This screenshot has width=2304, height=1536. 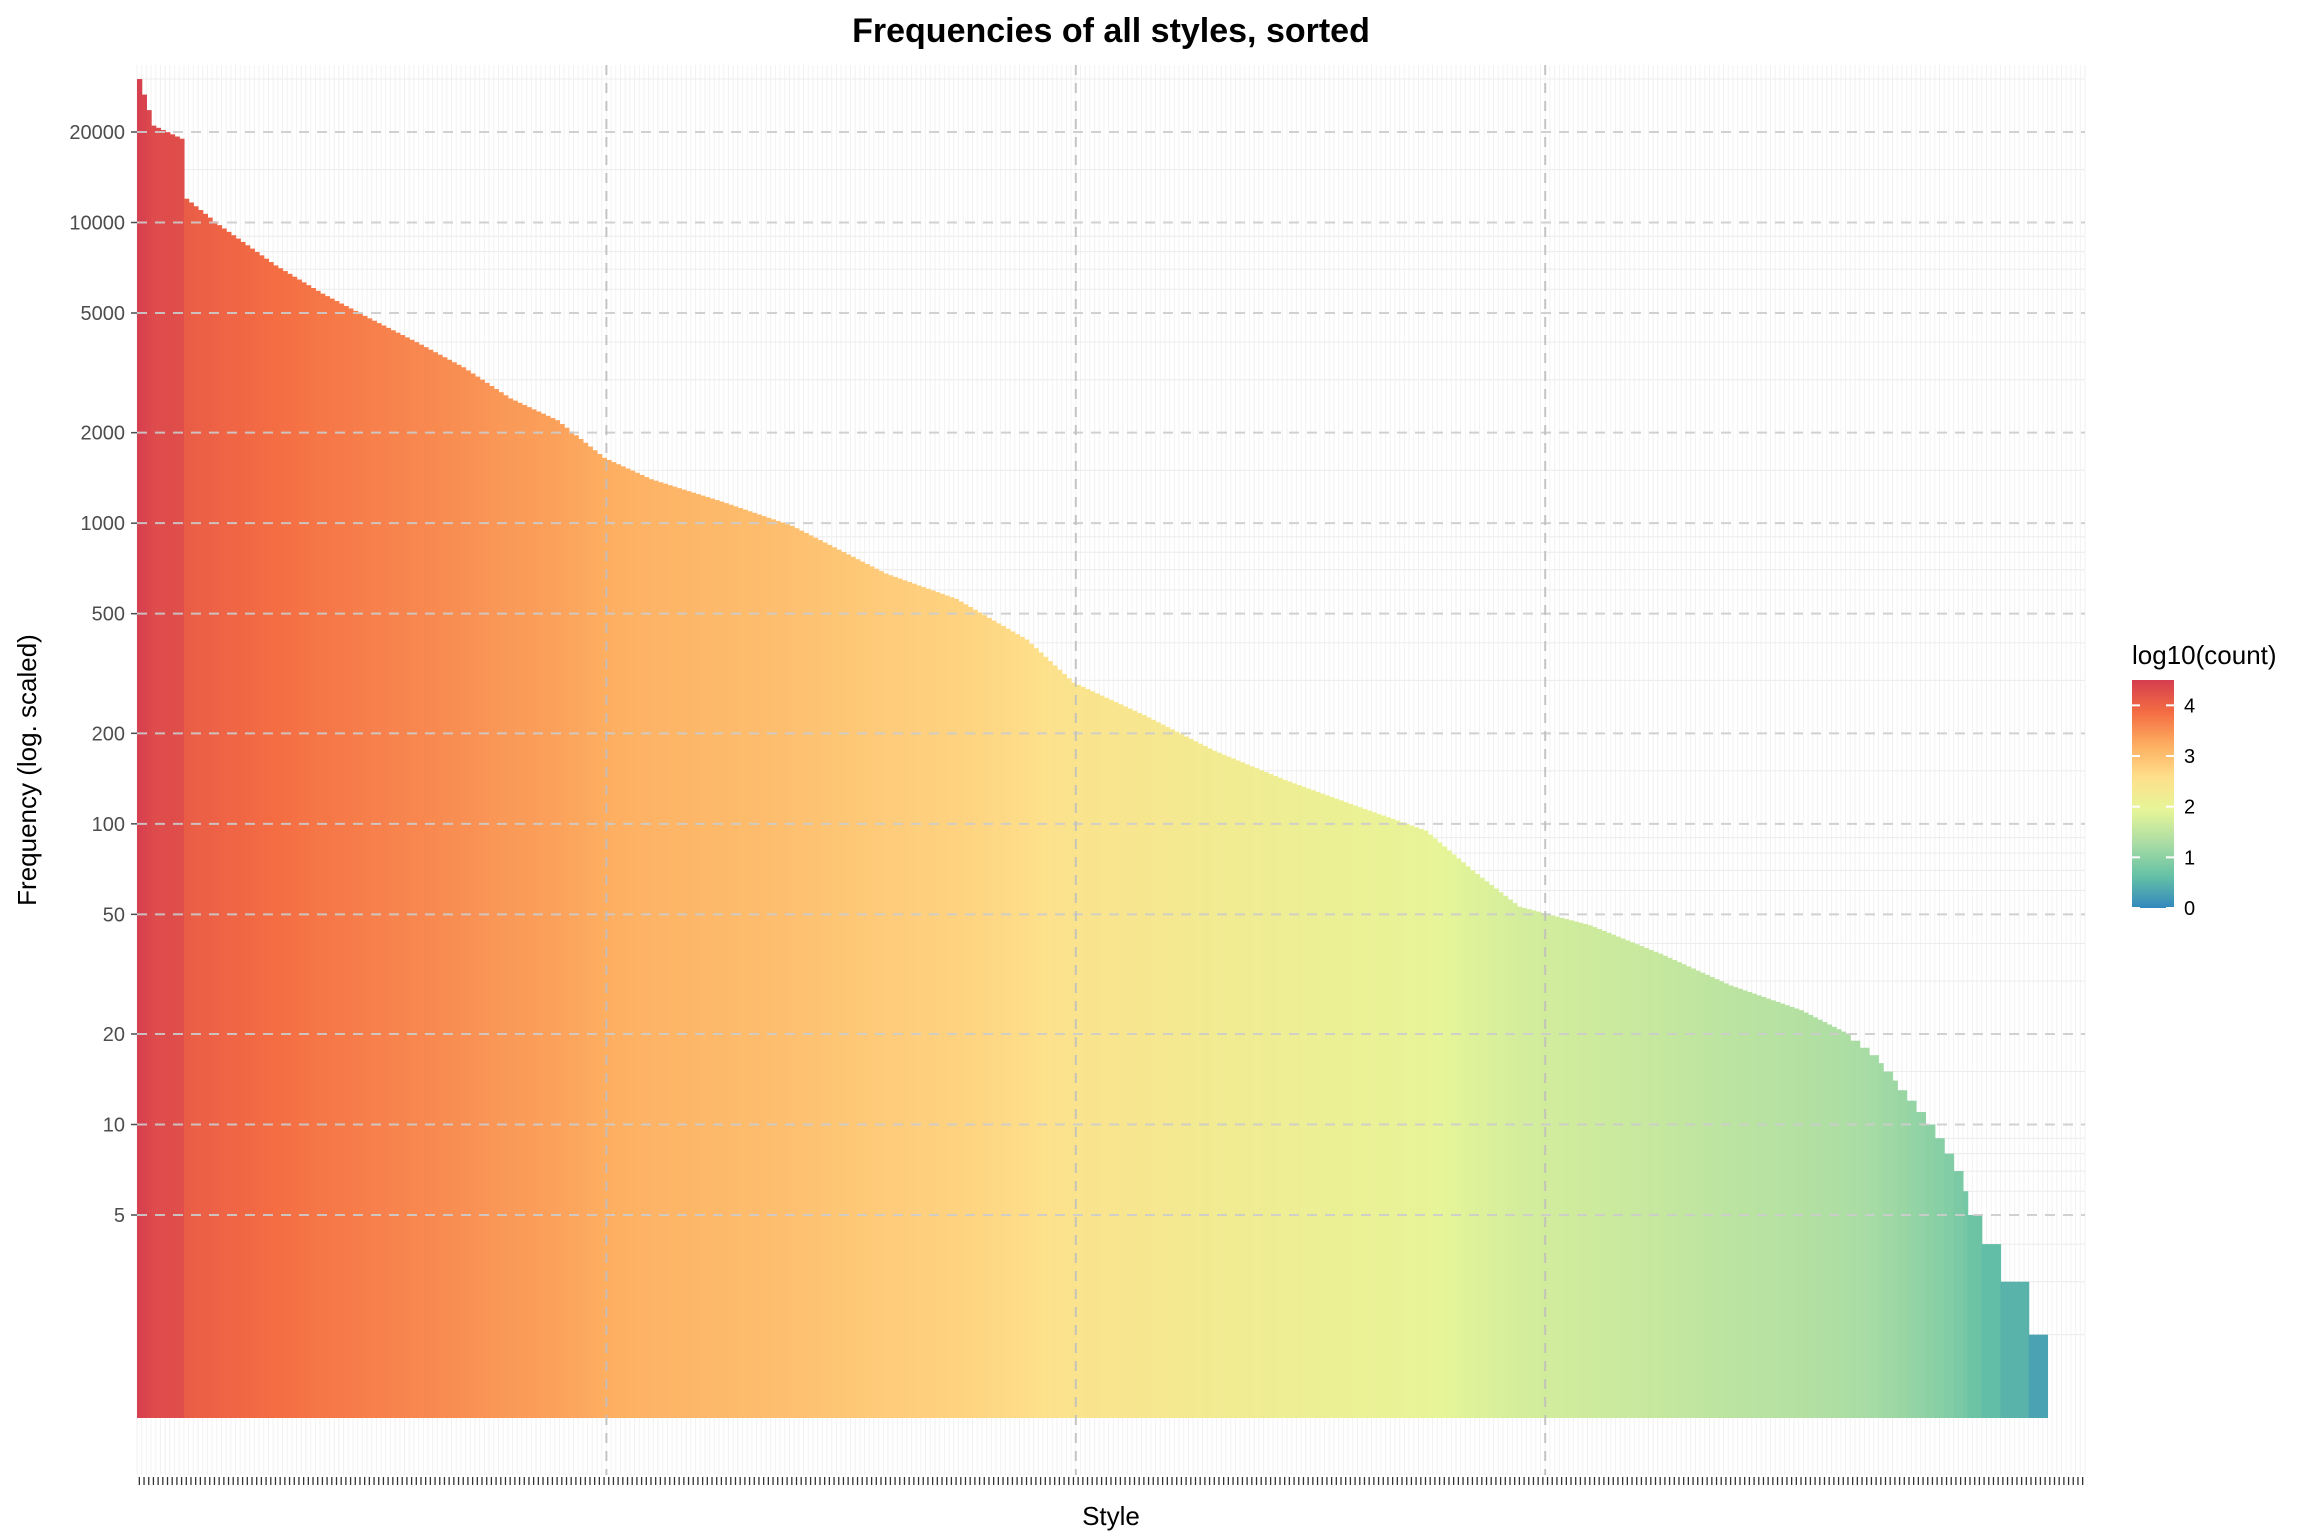 I want to click on legend-ticks: 4 3 2 1 0, so click(x=2163, y=807).